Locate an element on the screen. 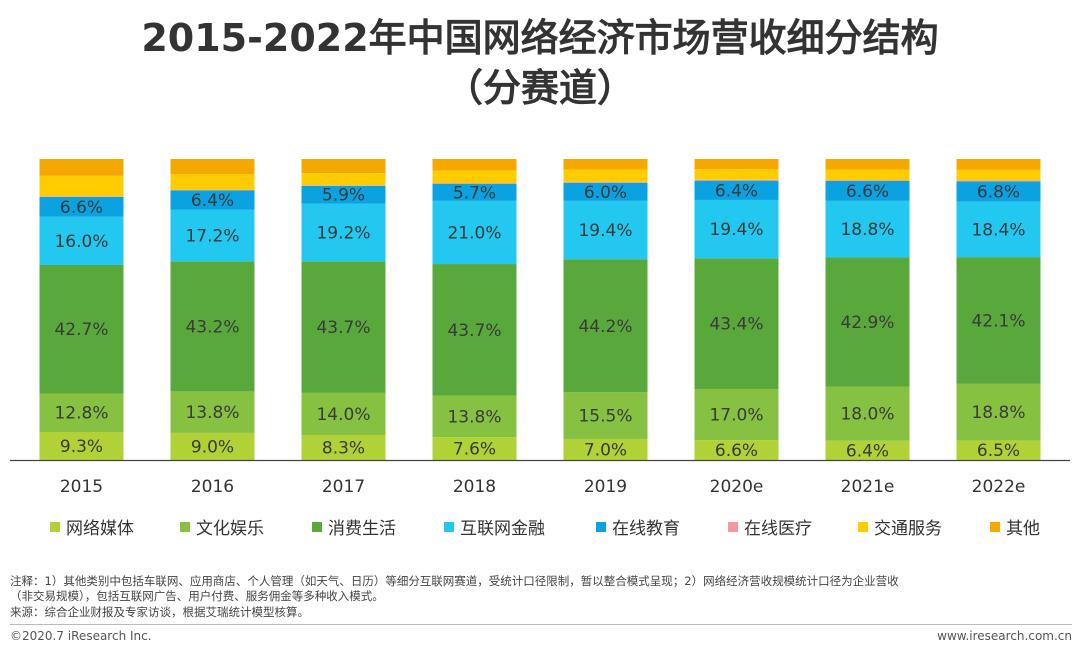  data-label: 6.8% is located at coordinates (998, 193).